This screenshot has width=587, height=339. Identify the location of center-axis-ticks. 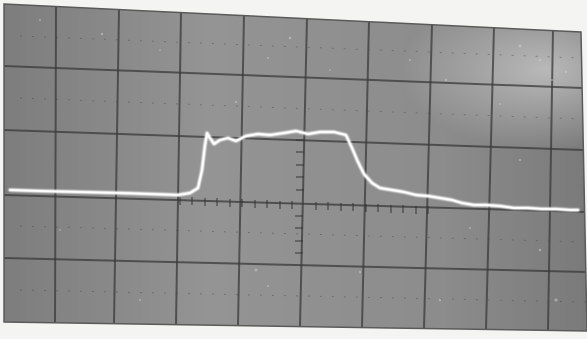
(304, 196).